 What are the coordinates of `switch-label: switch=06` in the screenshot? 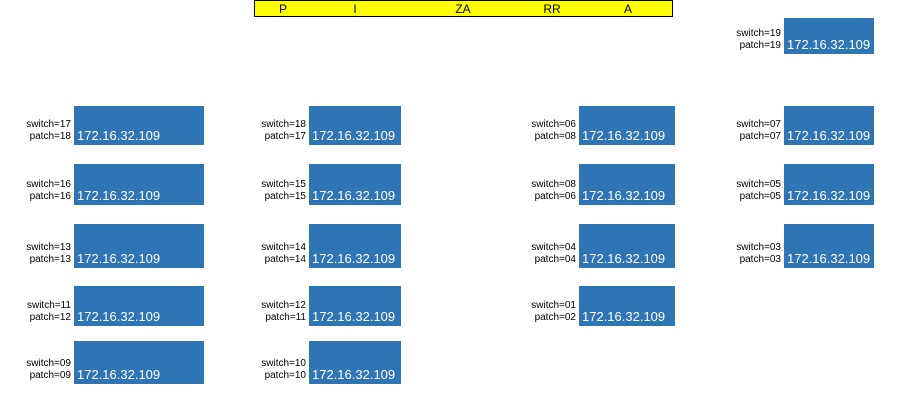 It's located at (553, 124).